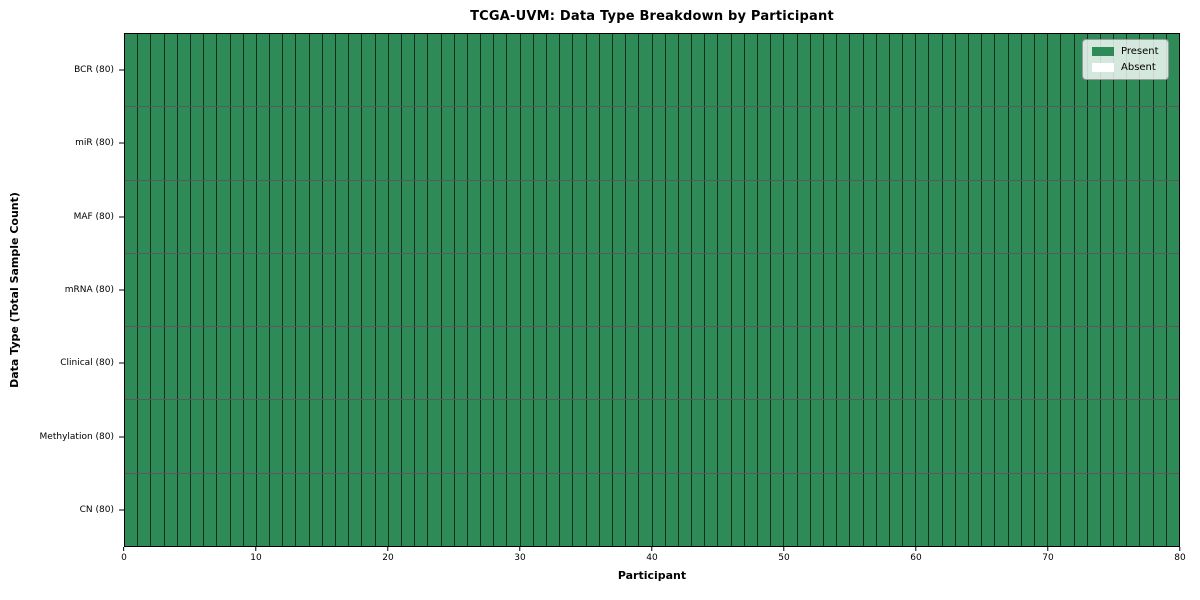  I want to click on legend-entry-present: Present, so click(1125, 51).